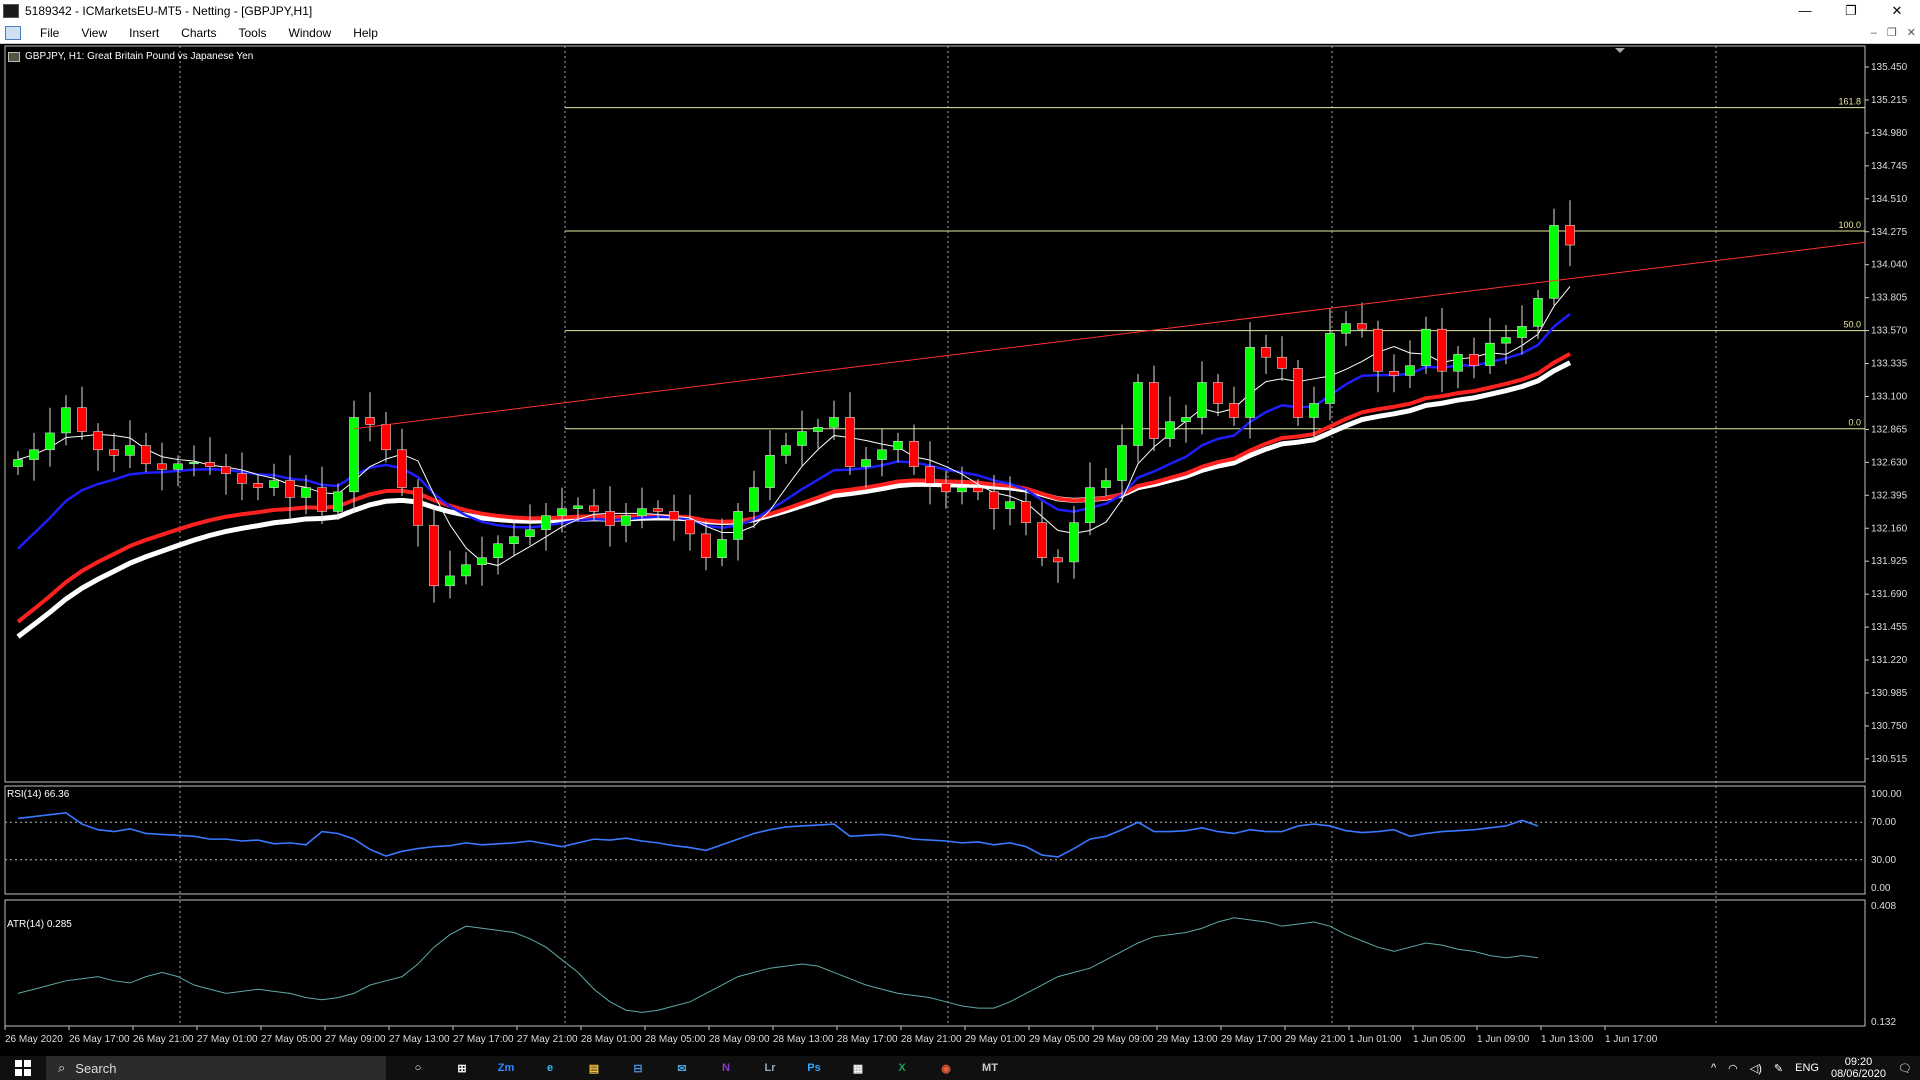 Image resolution: width=1920 pixels, height=1080 pixels. What do you see at coordinates (1883, 822) in the screenshot?
I see `rsi-tick-label: 70.00` at bounding box center [1883, 822].